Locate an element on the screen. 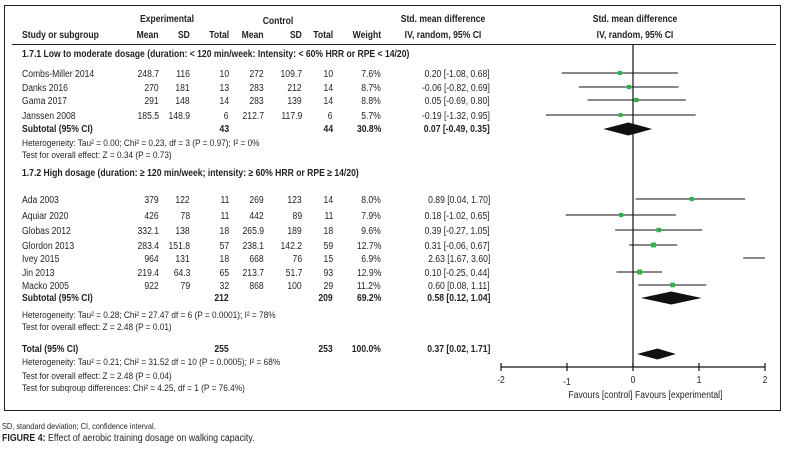 The image size is (787, 453). study-column-header: Study or subgroup is located at coordinates (60, 35).